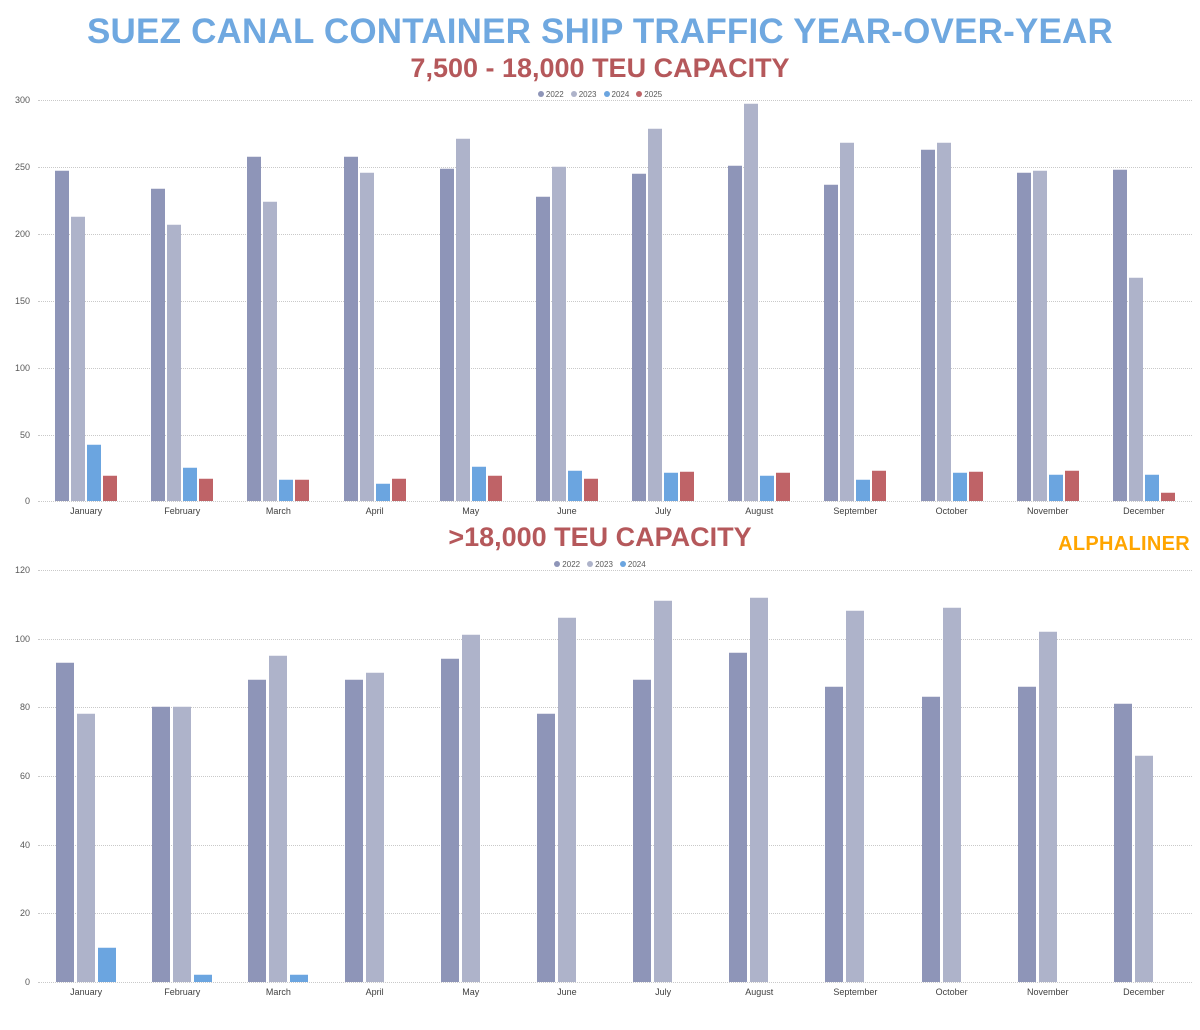 This screenshot has height=1030, width=1200. I want to click on bar-2025-july, so click(687, 486).